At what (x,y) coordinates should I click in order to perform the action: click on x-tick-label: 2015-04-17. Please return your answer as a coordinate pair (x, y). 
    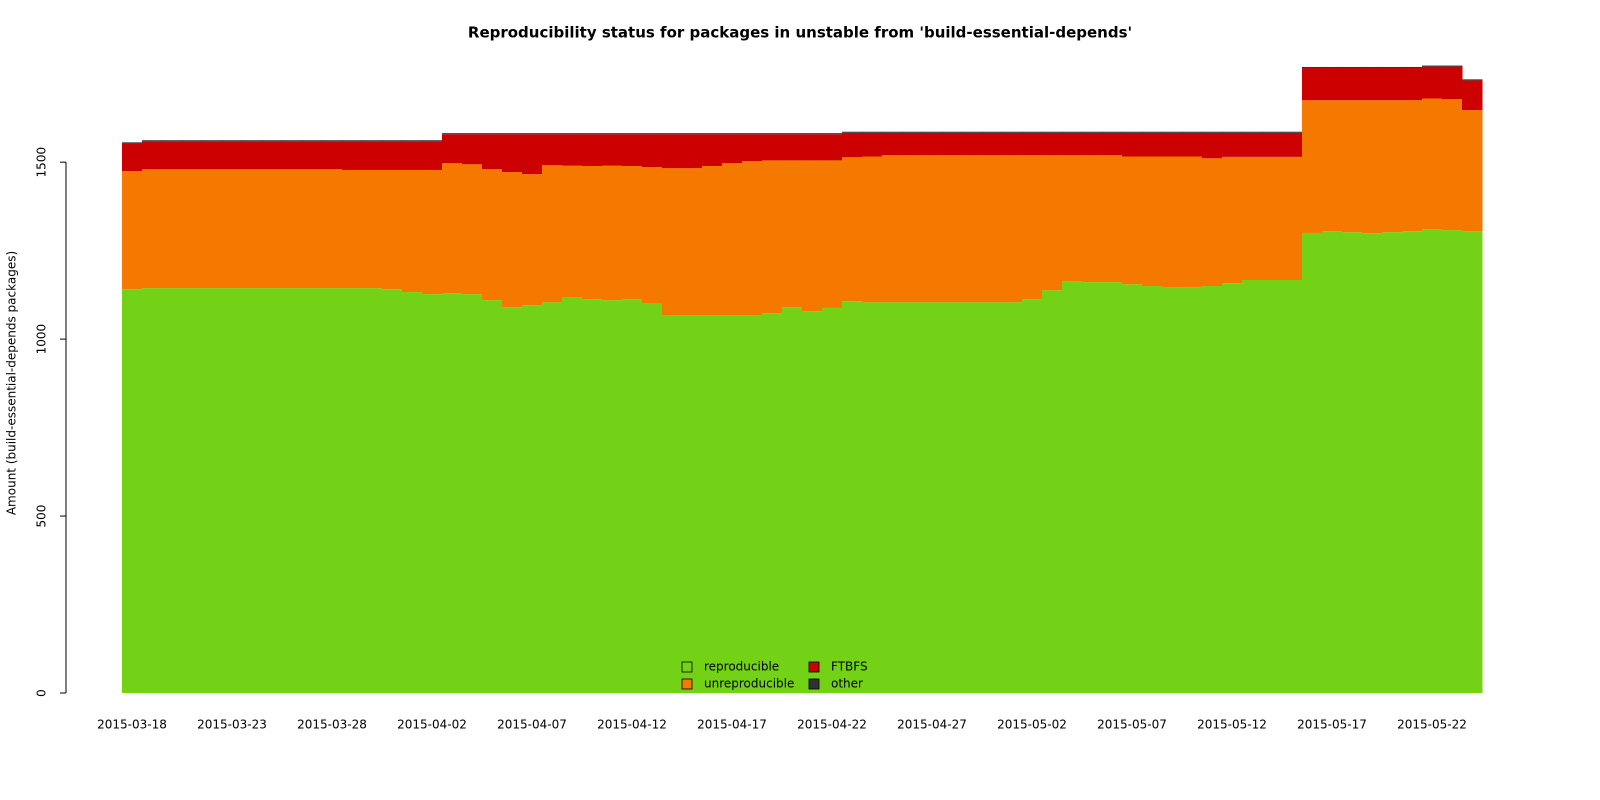
    Looking at the image, I should click on (732, 725).